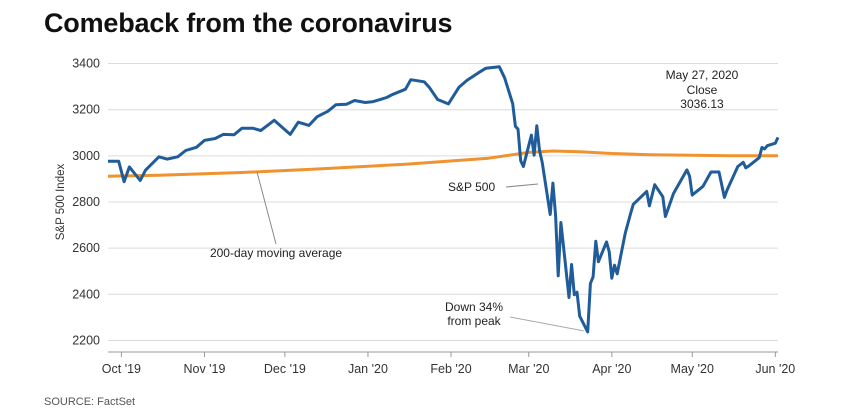  I want to click on x-tick-label: May '20, so click(692, 369).